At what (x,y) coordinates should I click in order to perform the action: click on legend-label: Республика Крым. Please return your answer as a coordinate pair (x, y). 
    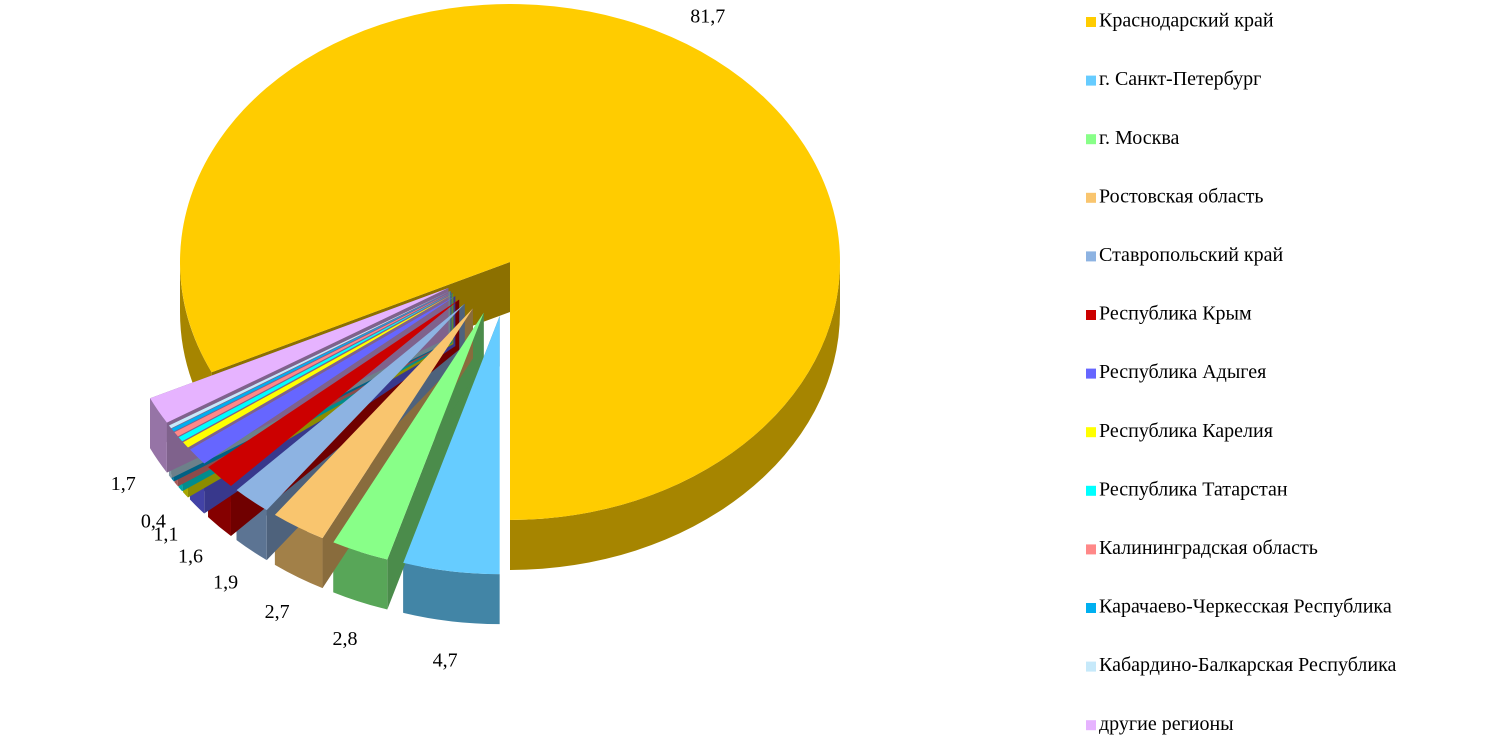
    Looking at the image, I should click on (1175, 314).